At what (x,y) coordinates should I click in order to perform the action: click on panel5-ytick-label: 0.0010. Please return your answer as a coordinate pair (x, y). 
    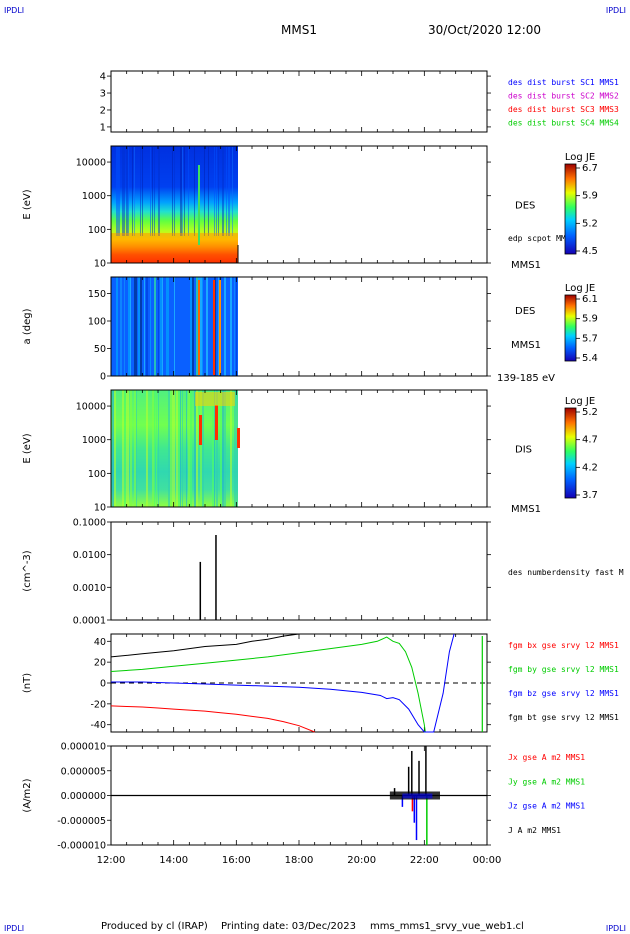
    Looking at the image, I should click on (89, 588).